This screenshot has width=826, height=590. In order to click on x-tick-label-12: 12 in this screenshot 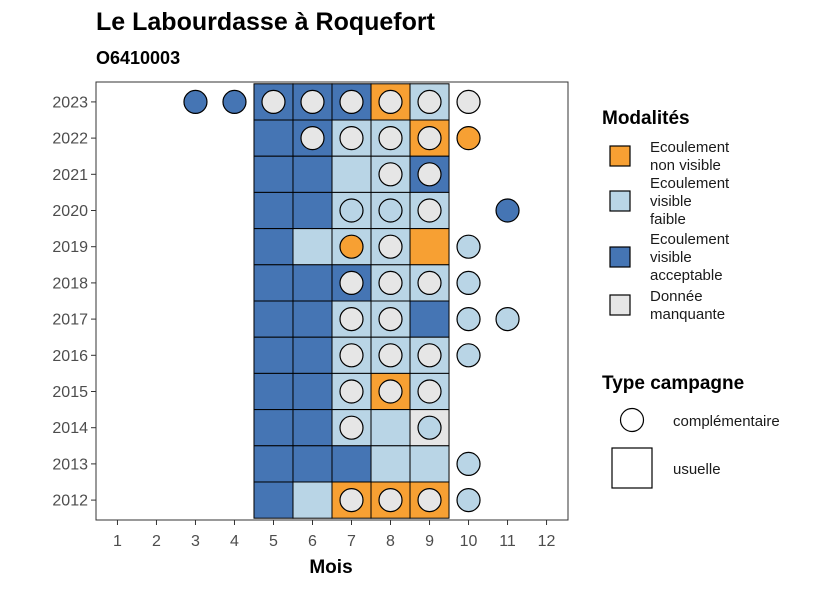, I will do `click(547, 541)`.